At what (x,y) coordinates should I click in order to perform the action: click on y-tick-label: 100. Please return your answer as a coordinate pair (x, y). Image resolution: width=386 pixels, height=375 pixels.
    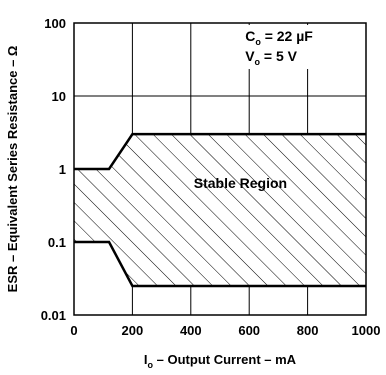
    Looking at the image, I should click on (55, 23).